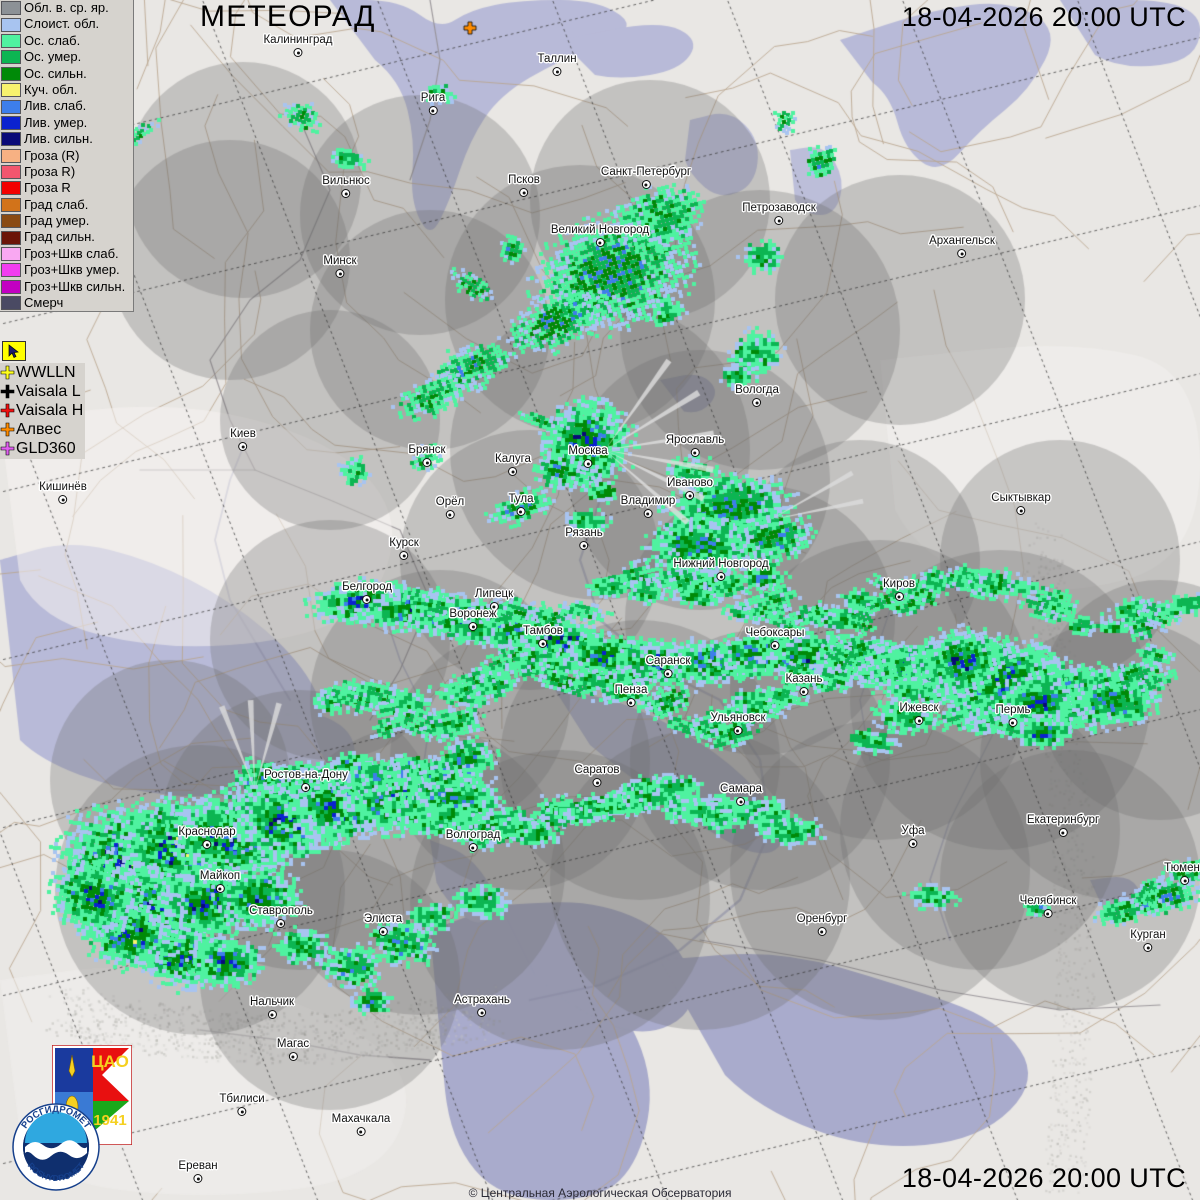 The image size is (1200, 1200). What do you see at coordinates (1013, 715) in the screenshot?
I see `city-marker: Пермь` at bounding box center [1013, 715].